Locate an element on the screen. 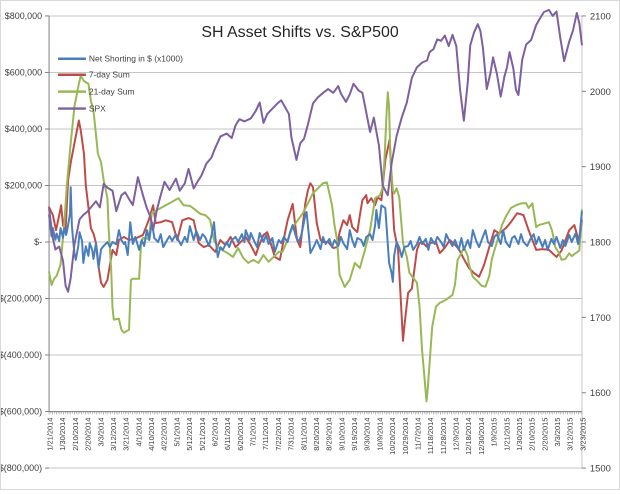 This screenshot has height=494, width=620. x-axis-label: 11/28/2014 is located at coordinates (443, 436).